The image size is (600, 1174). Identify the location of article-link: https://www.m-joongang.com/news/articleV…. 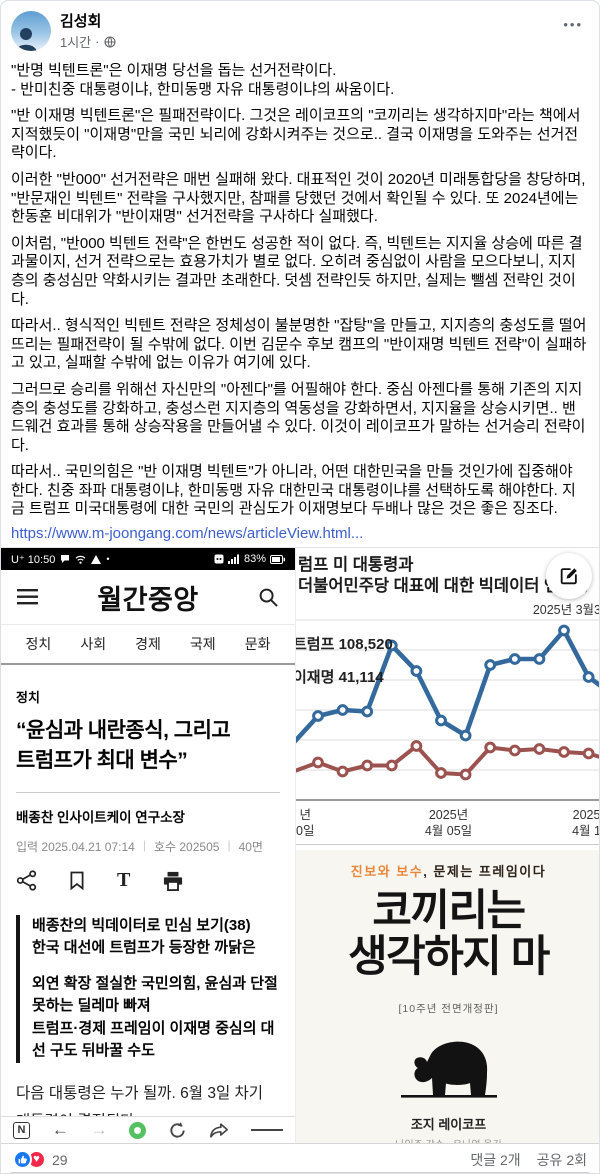
(187, 533).